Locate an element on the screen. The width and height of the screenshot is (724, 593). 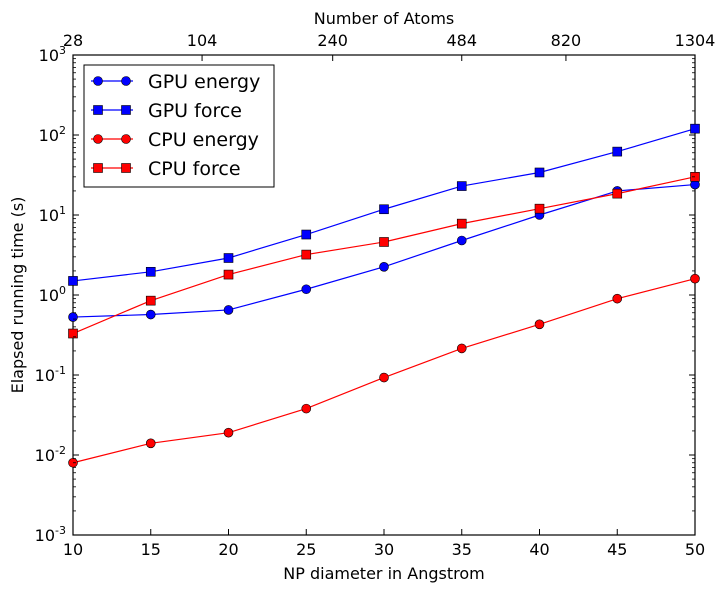
legend-label: GPU force is located at coordinates (195, 111).